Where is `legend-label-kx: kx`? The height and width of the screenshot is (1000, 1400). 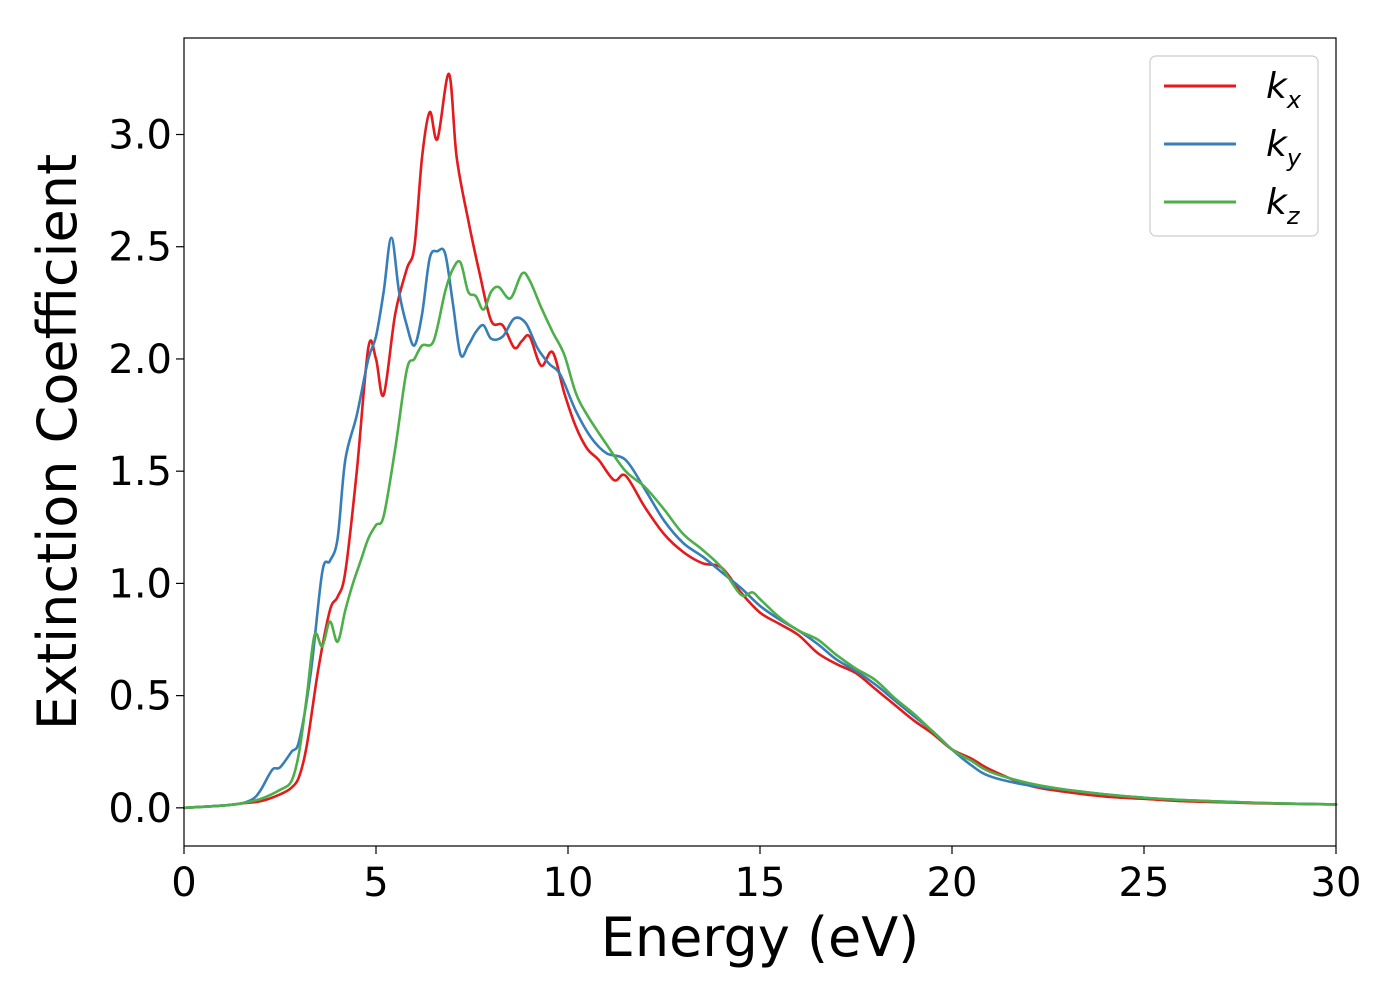
legend-label-kx: kx is located at coordinates (1284, 90).